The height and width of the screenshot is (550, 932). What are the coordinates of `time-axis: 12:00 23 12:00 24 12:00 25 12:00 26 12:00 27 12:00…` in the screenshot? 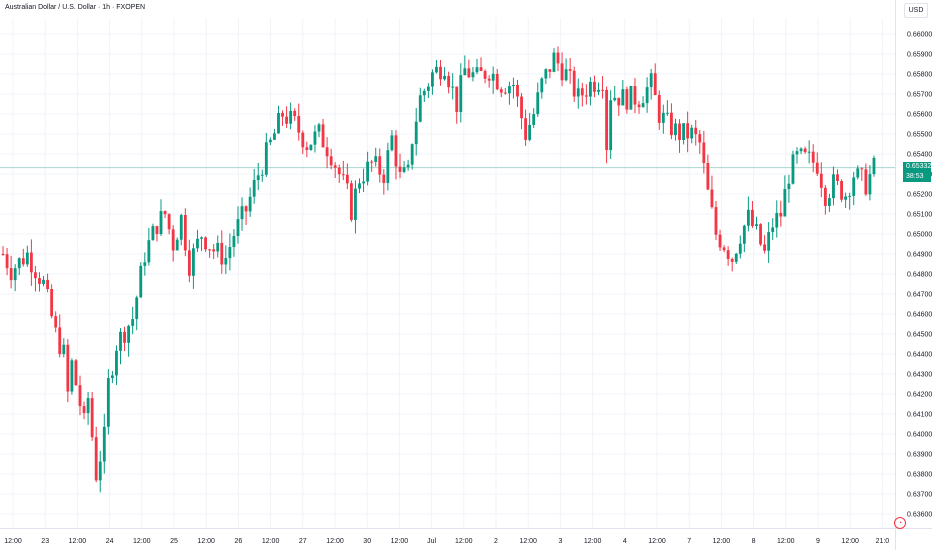 It's located at (466, 537).